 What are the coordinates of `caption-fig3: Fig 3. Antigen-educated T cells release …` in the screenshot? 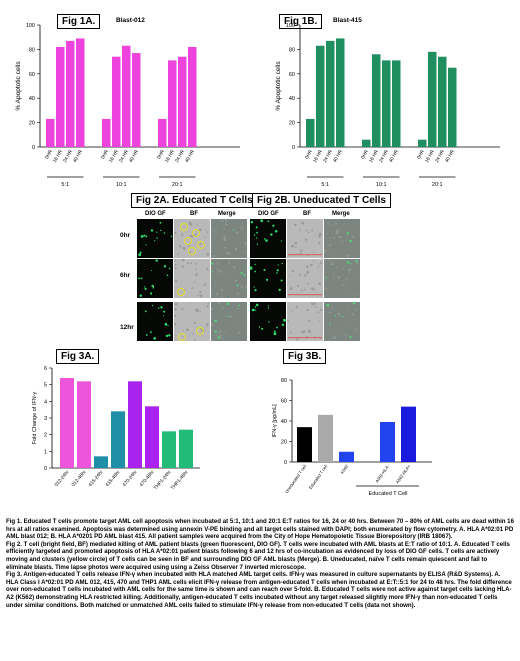 It's located at (259, 590).